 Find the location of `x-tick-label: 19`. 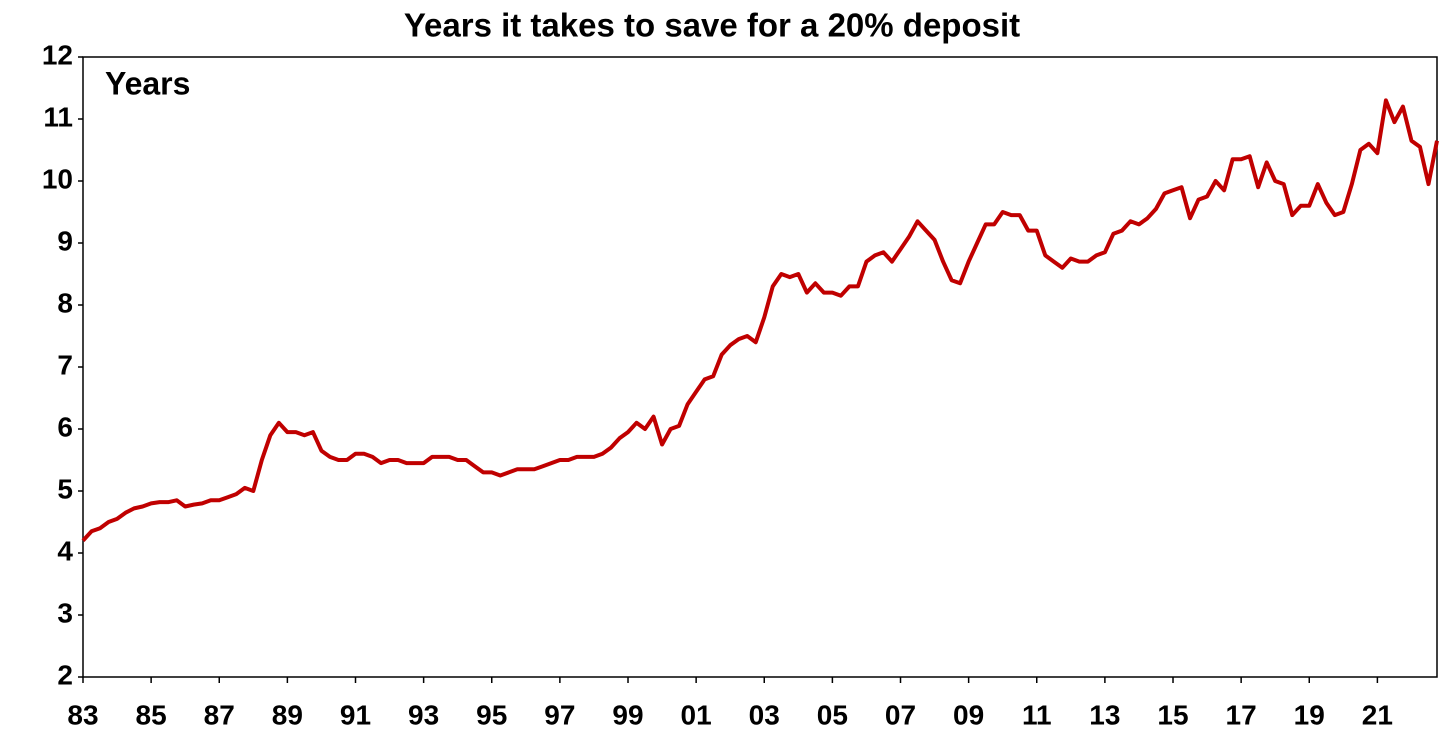

x-tick-label: 19 is located at coordinates (1309, 714).